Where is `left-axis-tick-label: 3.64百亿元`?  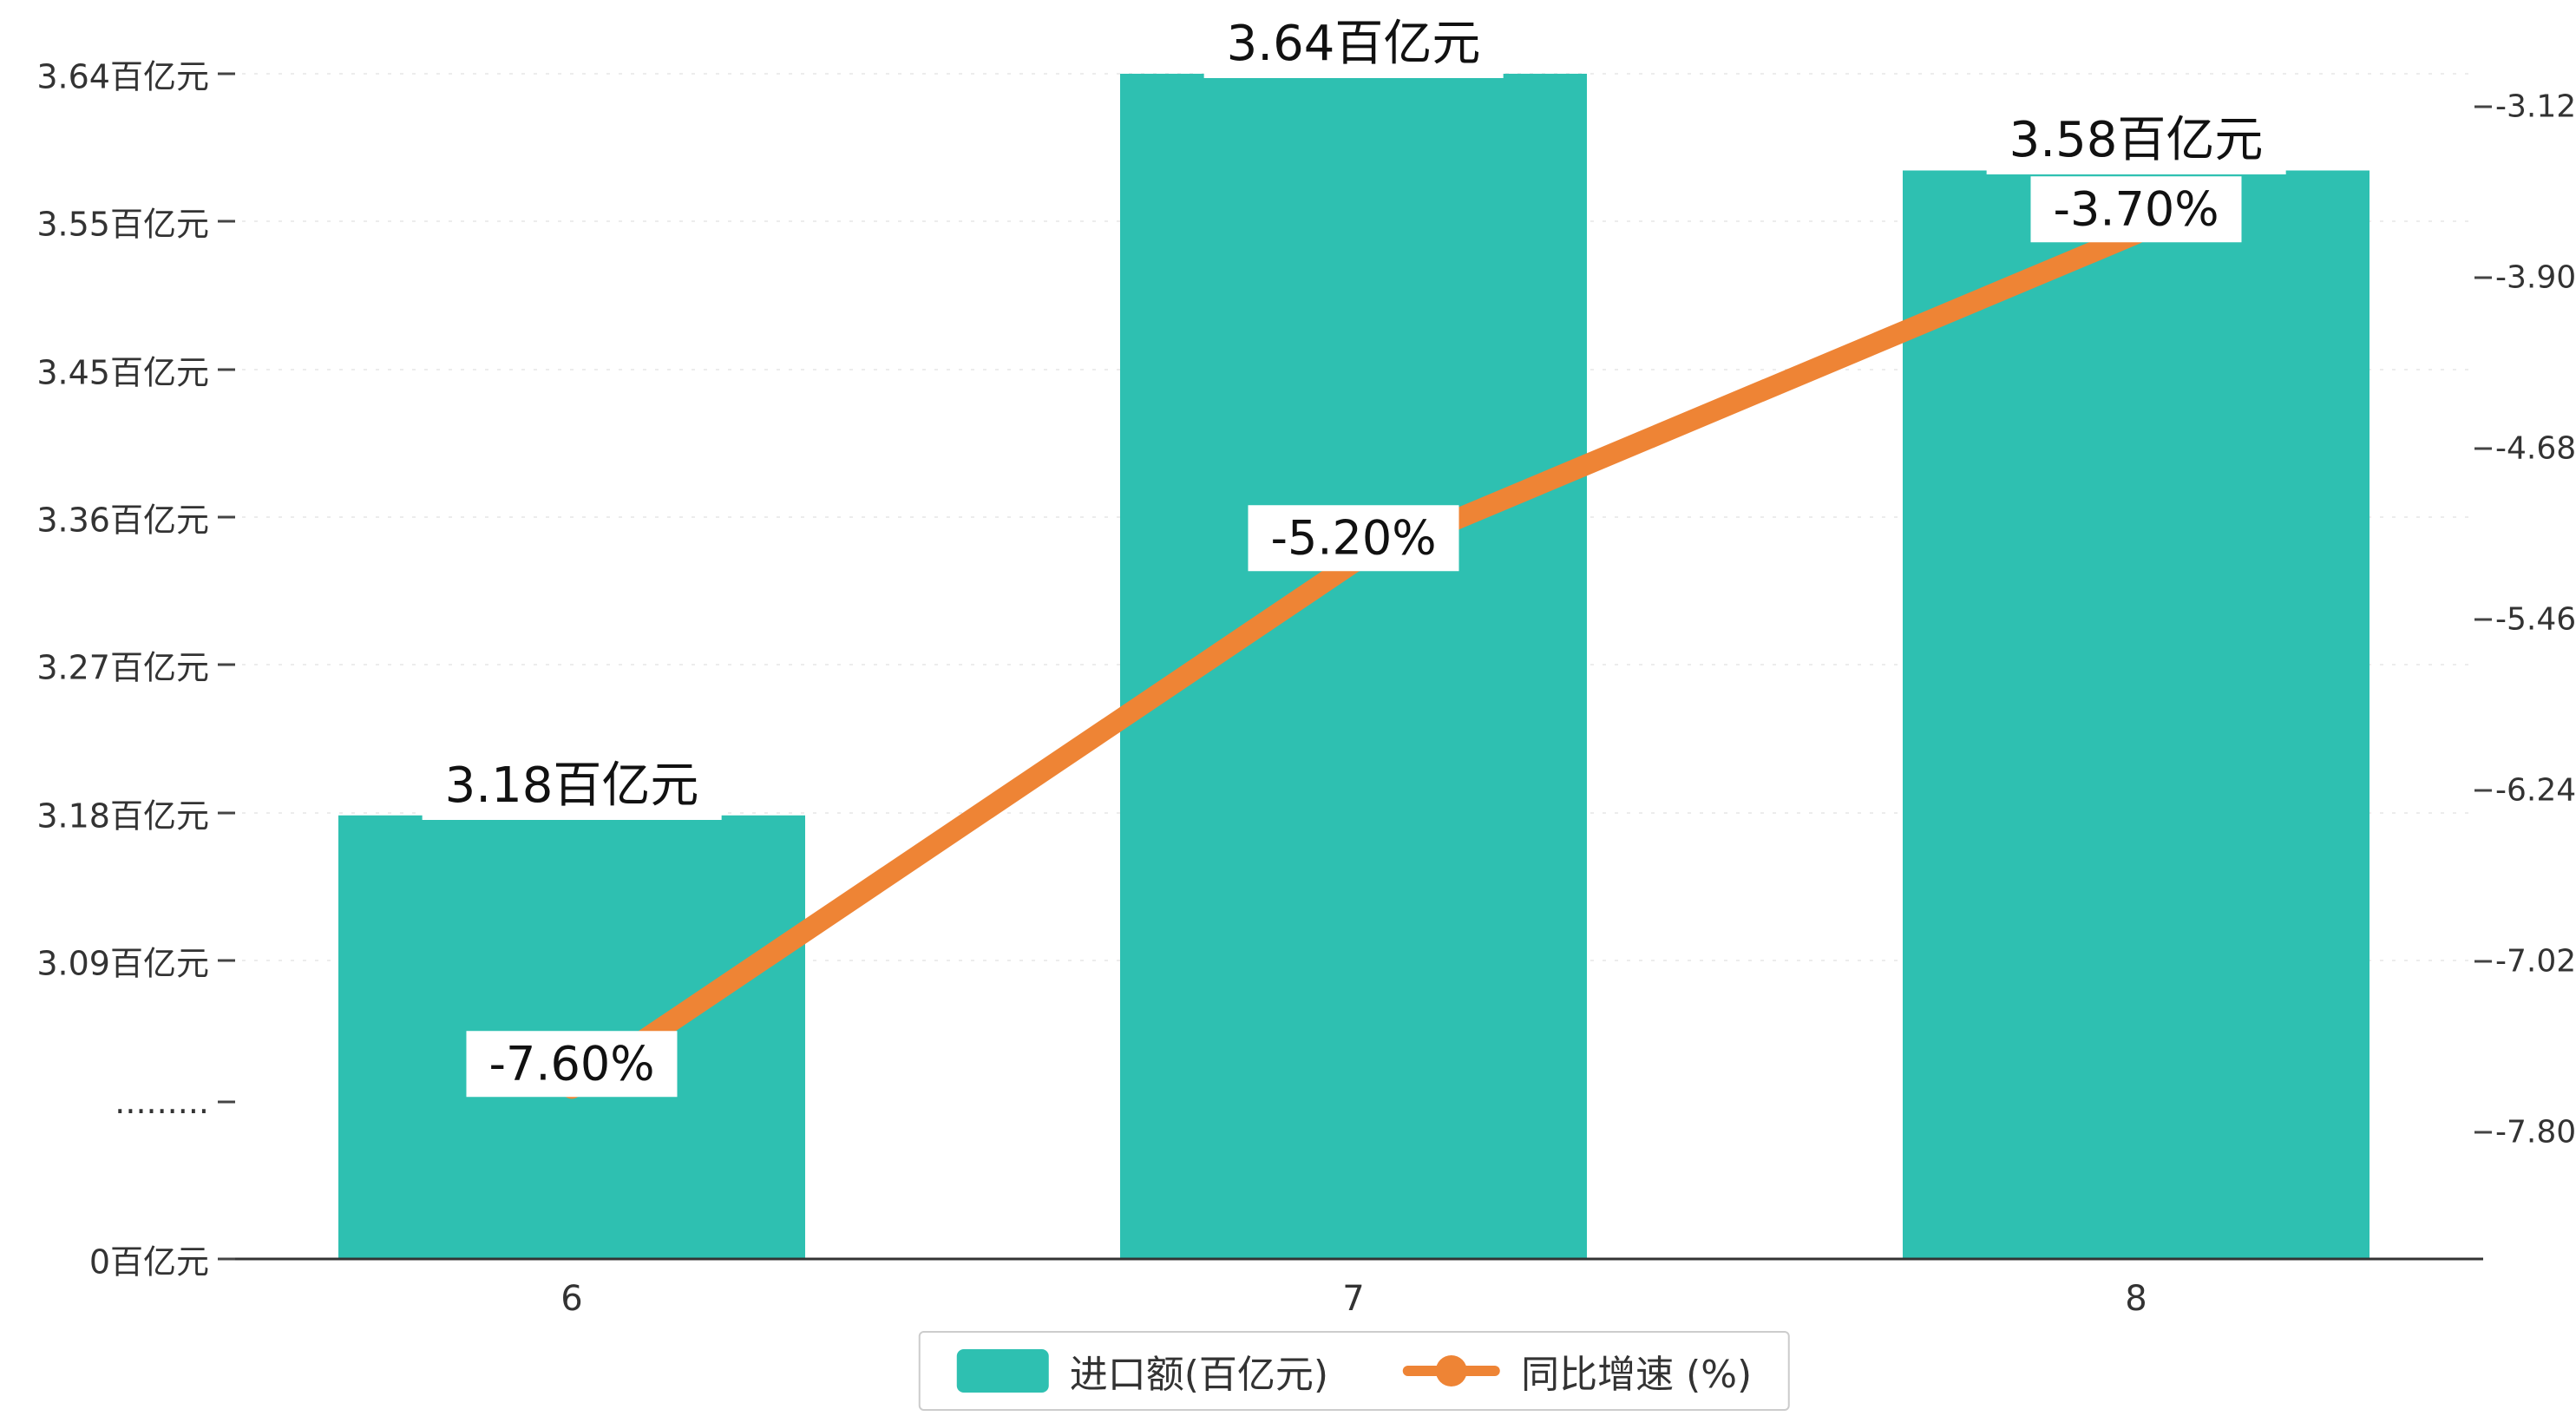 left-axis-tick-label: 3.64百亿元 is located at coordinates (122, 77).